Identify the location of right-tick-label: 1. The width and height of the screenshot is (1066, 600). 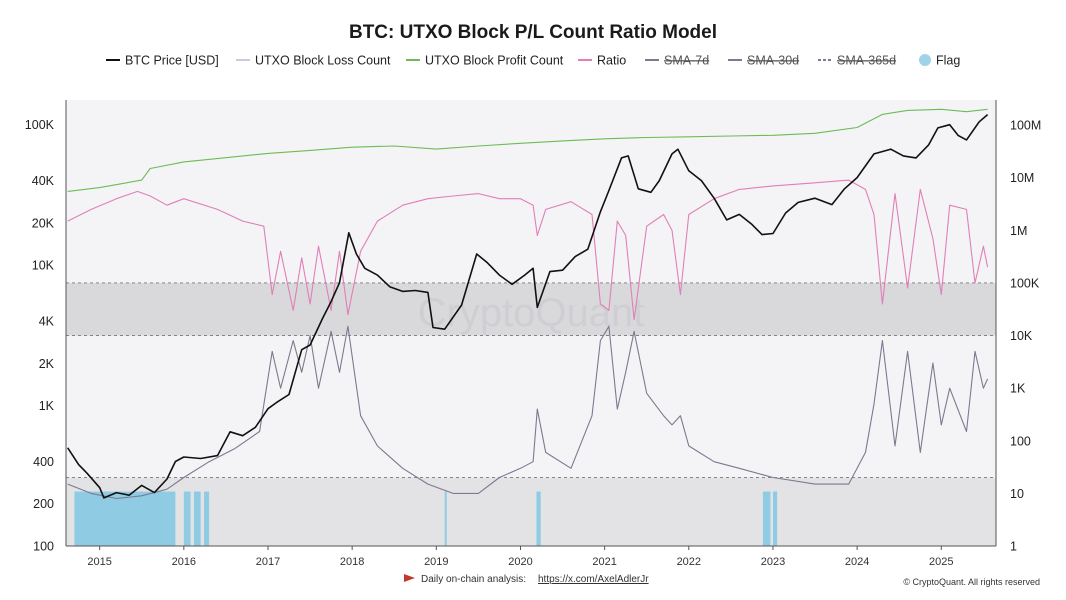
(1013, 547).